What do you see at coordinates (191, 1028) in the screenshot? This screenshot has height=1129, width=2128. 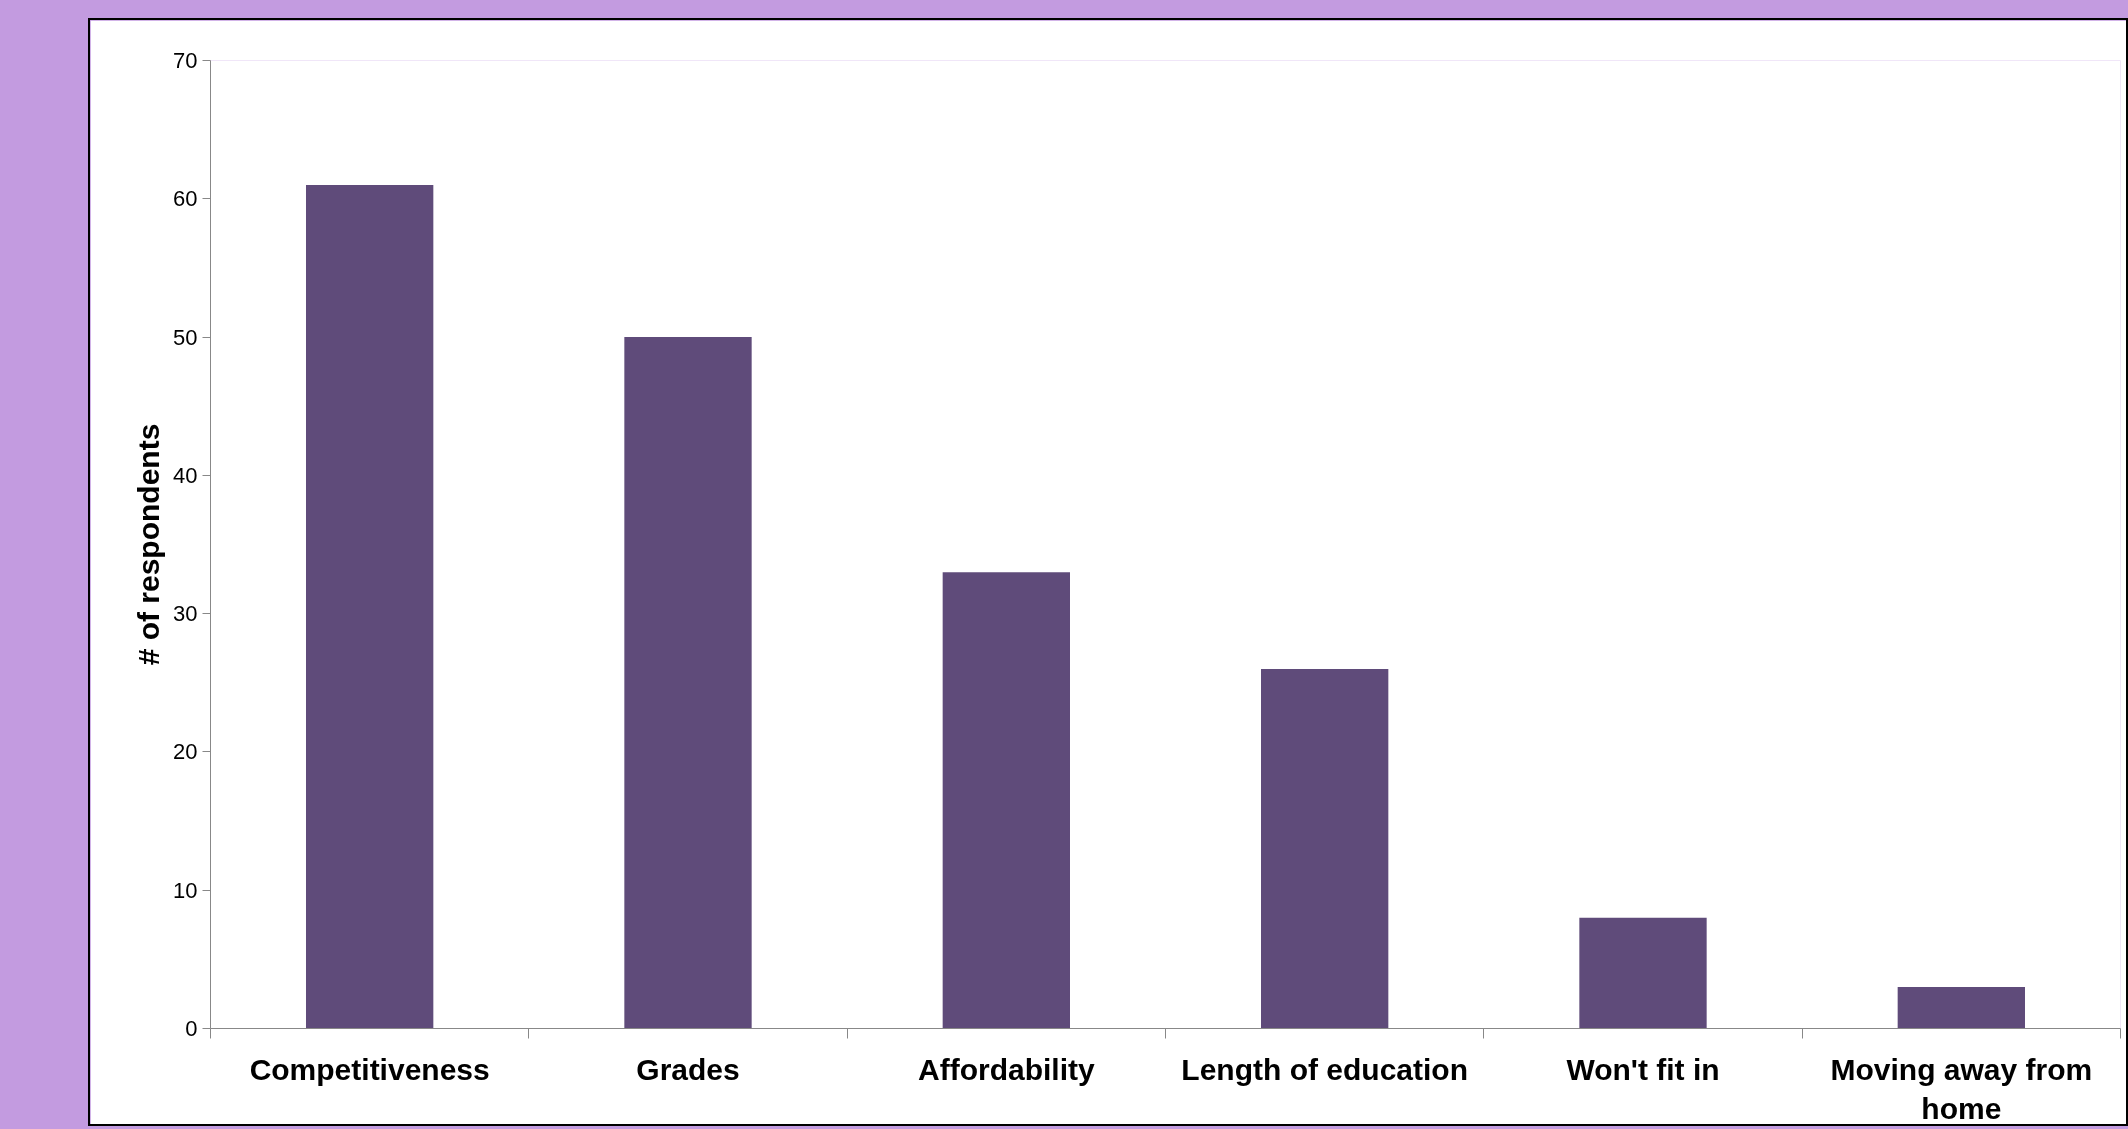 I see `y-tick-label: 0` at bounding box center [191, 1028].